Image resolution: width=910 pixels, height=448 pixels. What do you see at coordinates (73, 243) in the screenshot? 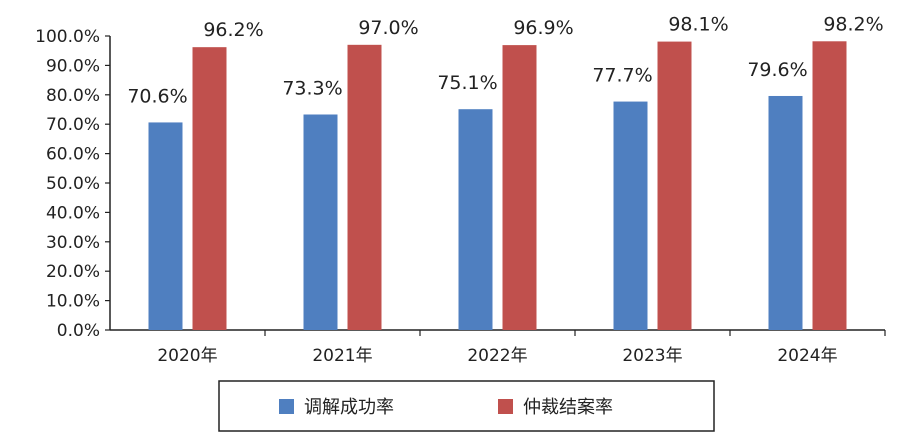
I see `y-tick-label: 30.0%` at bounding box center [73, 243].